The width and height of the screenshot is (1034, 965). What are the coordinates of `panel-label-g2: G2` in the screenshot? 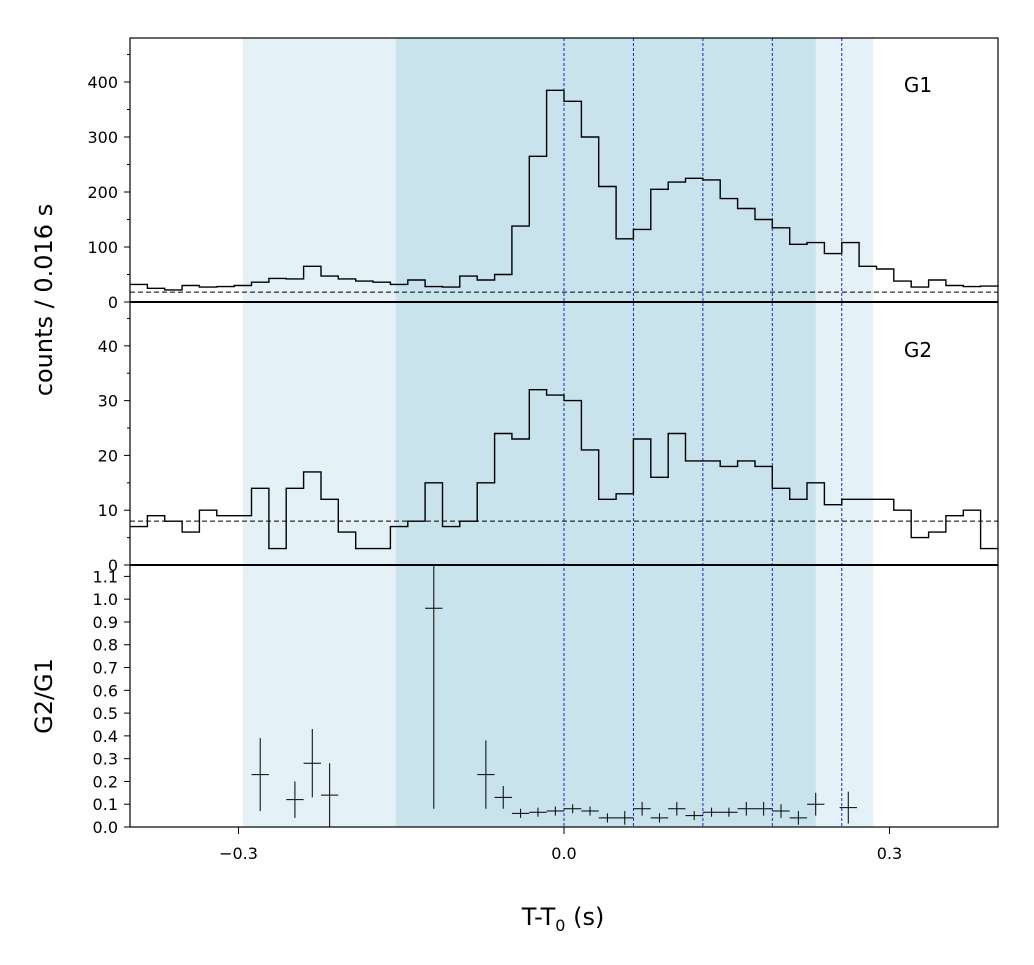 It's located at (918, 350).